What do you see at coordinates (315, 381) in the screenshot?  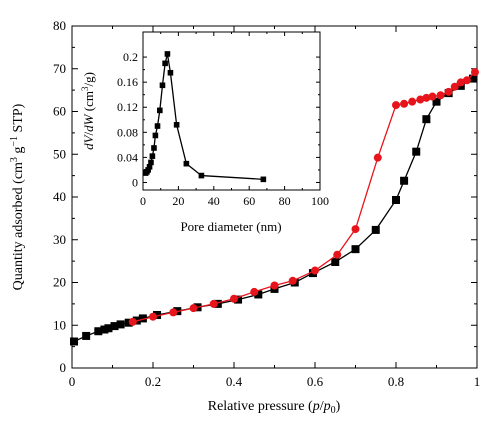 I see `main-x-tick-label: 0.6` at bounding box center [315, 381].